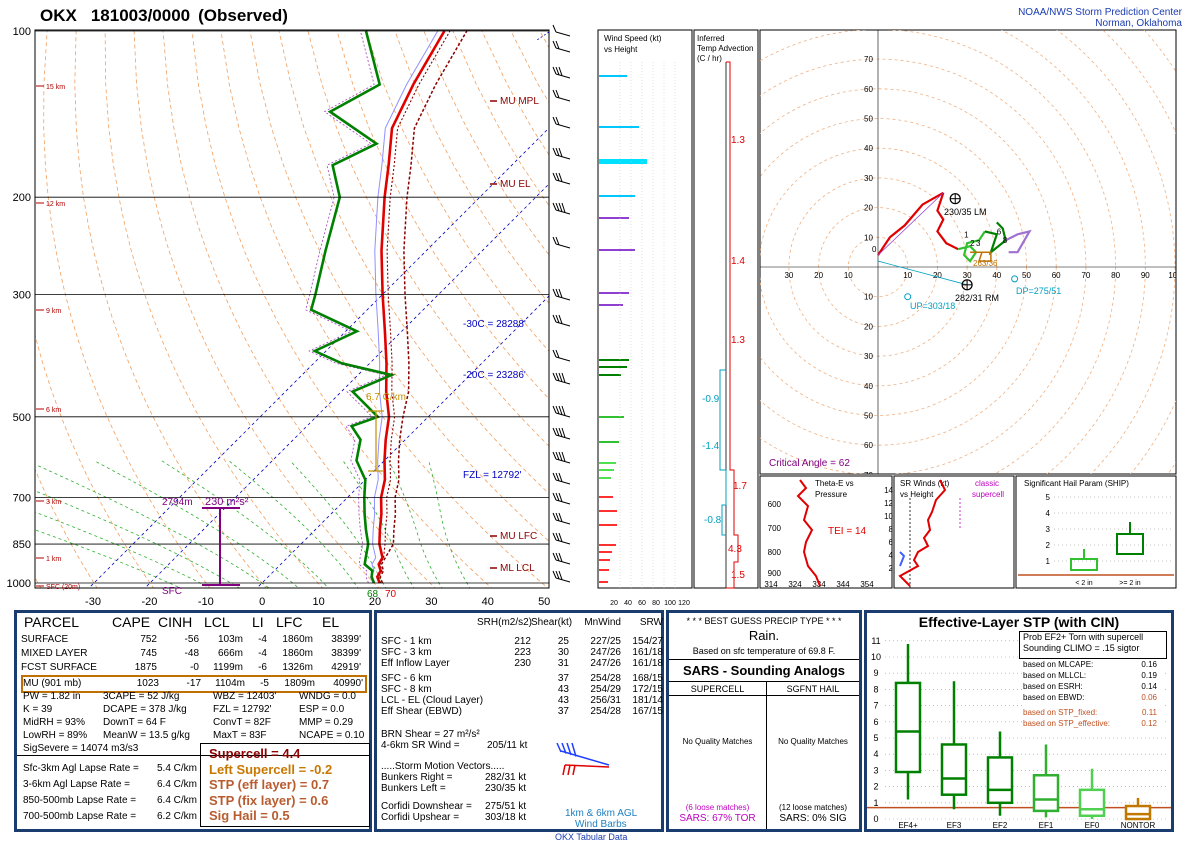 Image resolution: width=1188 pixels, height=844 pixels. Describe the element at coordinates (271, 769) in the screenshot. I see `composite-param: Left Supercell = -0.2` at that location.